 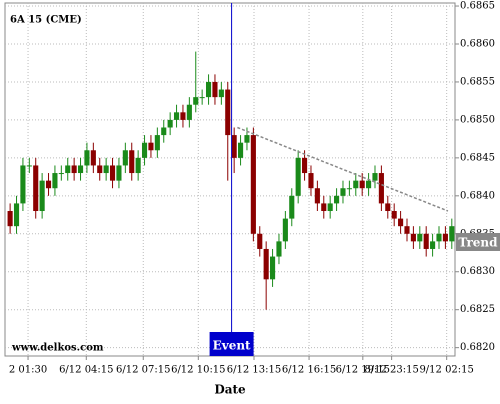 What do you see at coordinates (230, 390) in the screenshot?
I see `x-axis-title: Date` at bounding box center [230, 390].